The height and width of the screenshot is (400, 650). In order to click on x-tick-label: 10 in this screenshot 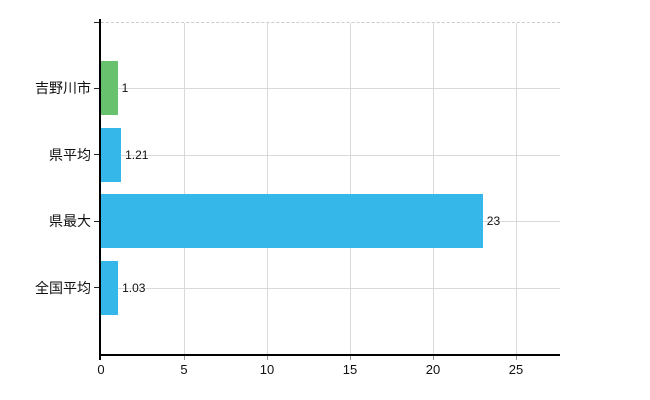, I will do `click(267, 369)`.